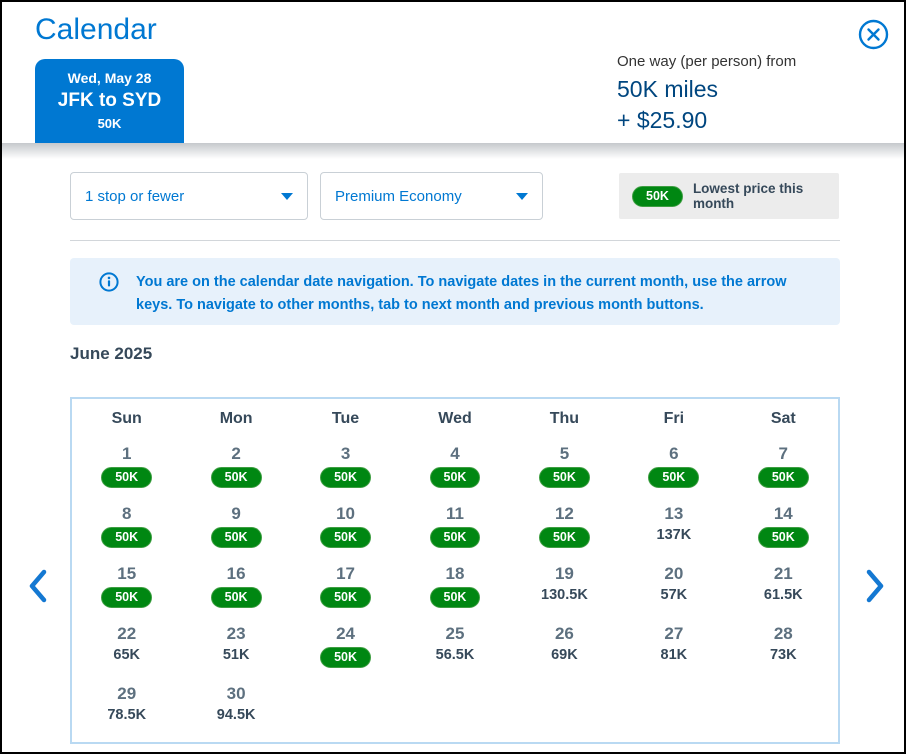 The width and height of the screenshot is (906, 754). I want to click on calendar-day-10: 10 50K, so click(345, 529).